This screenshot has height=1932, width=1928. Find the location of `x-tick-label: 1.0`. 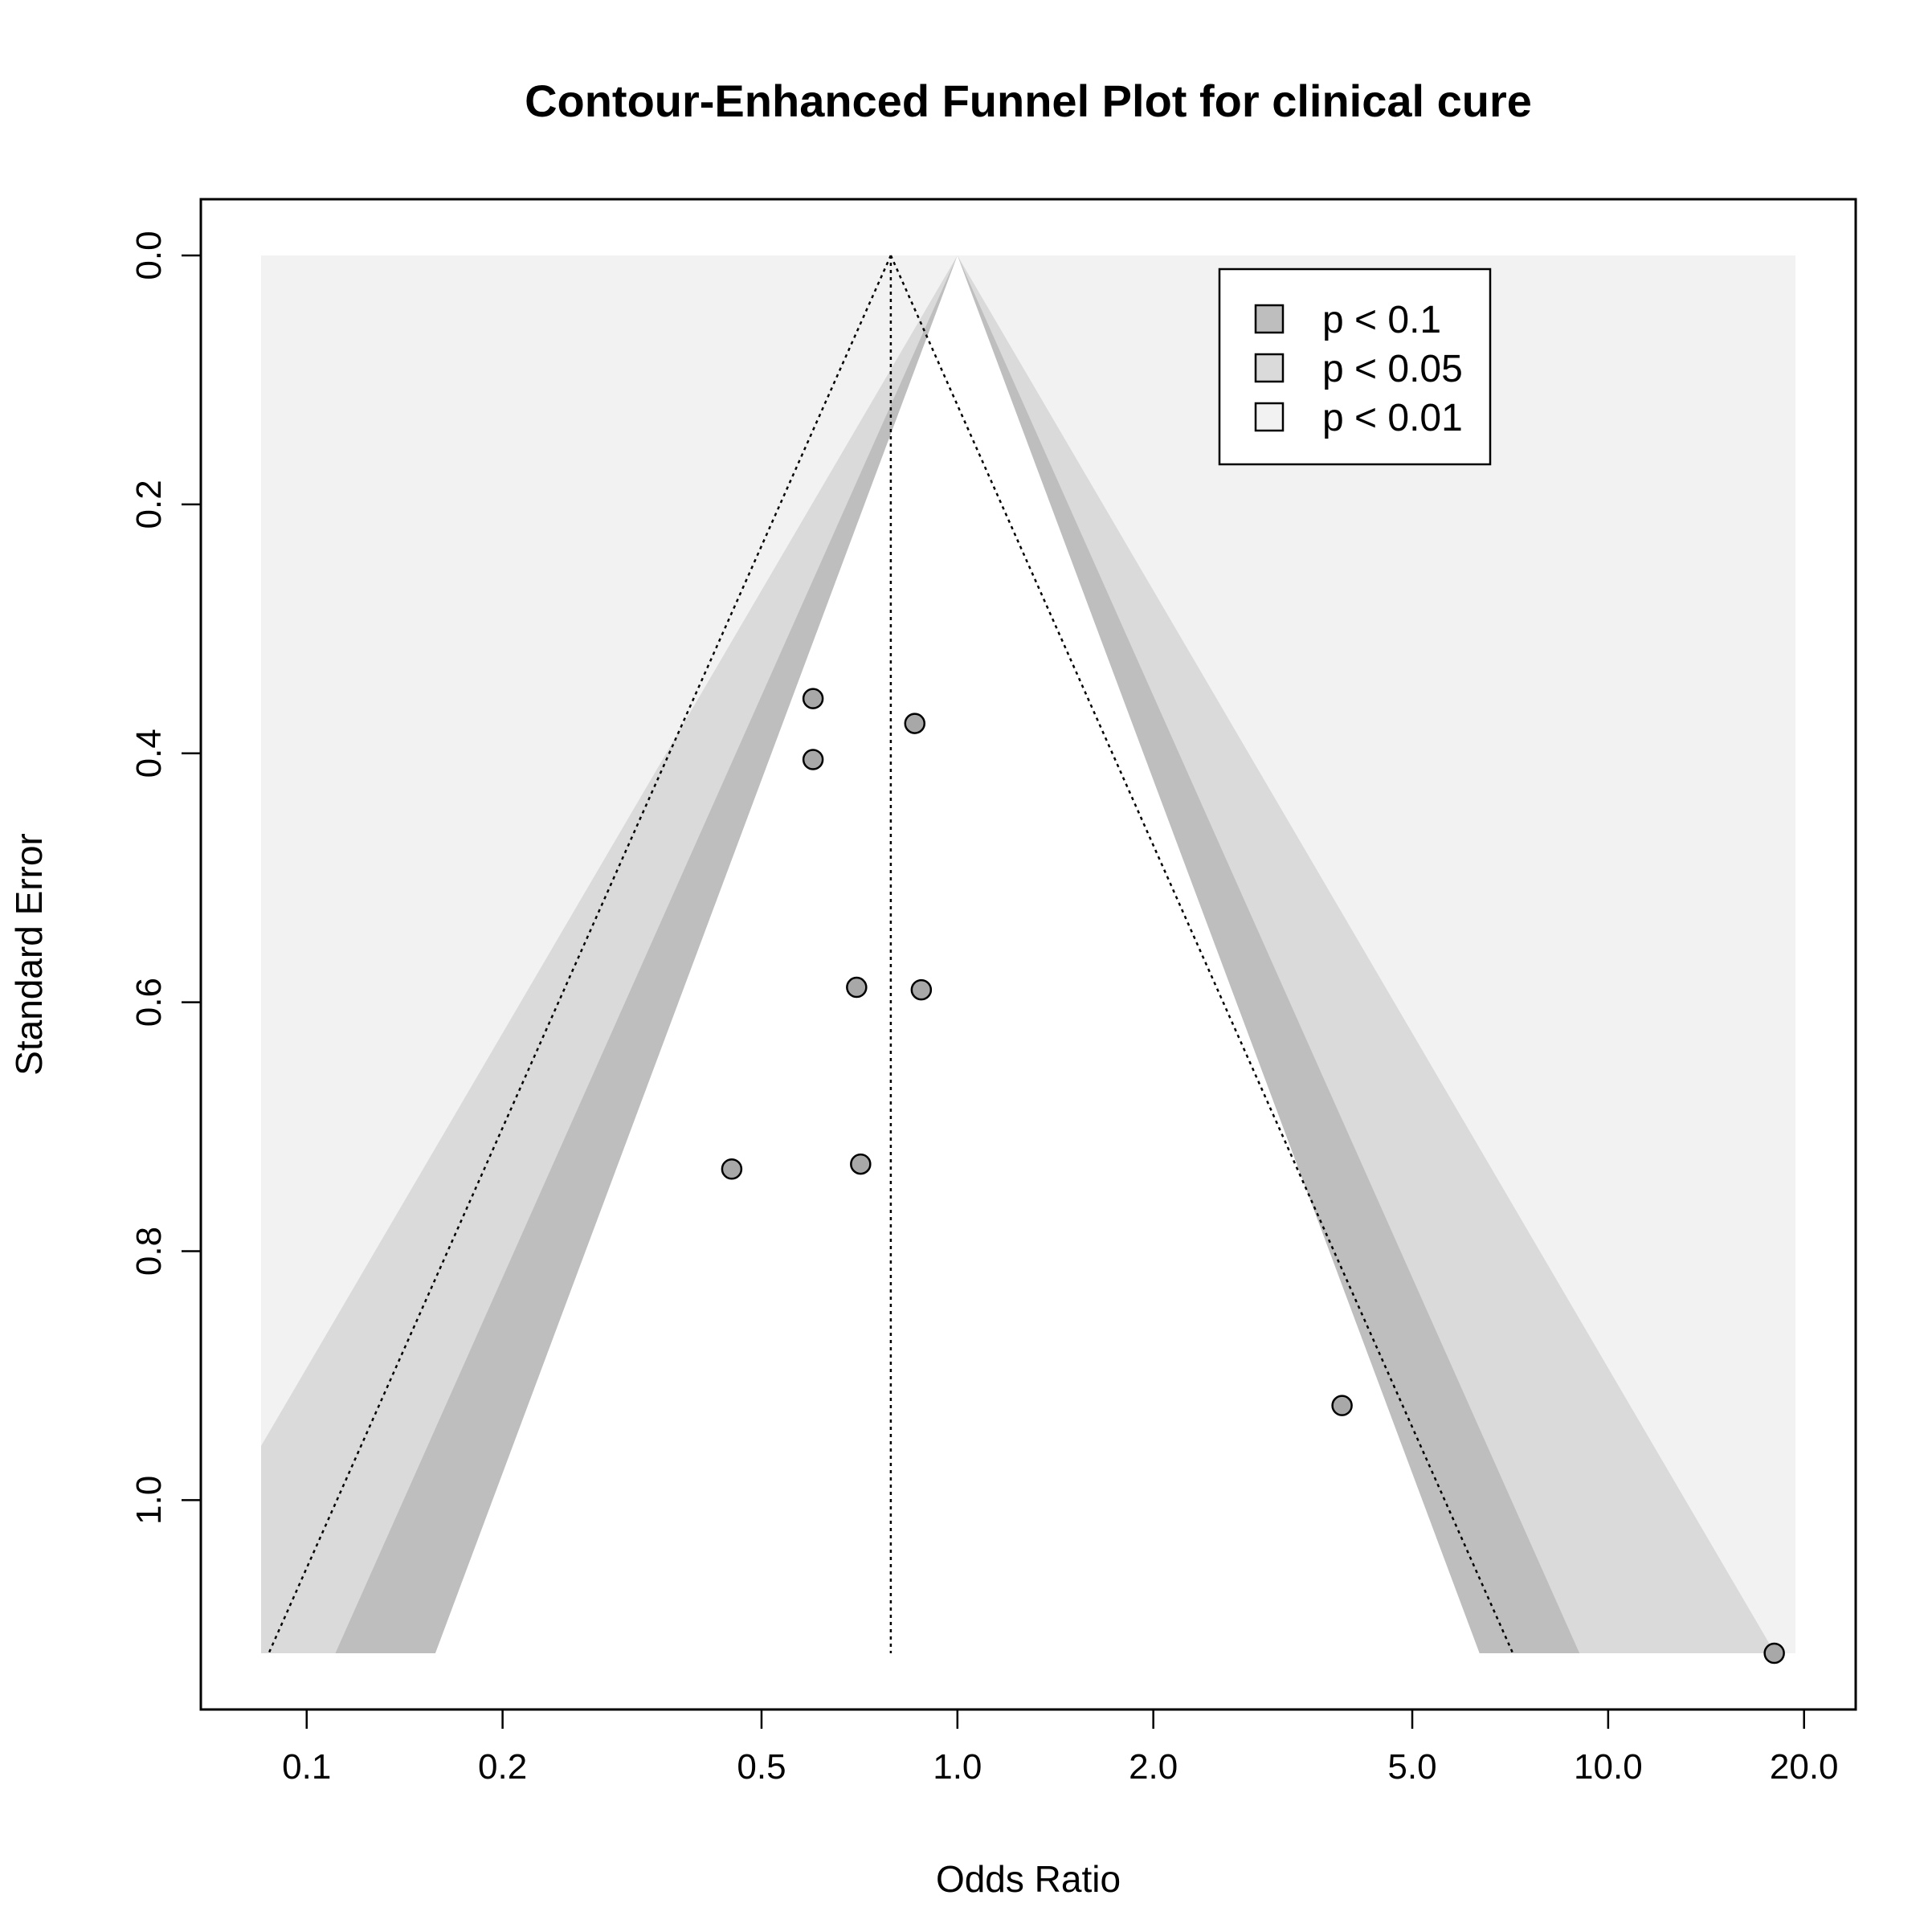

x-tick-label: 1.0 is located at coordinates (957, 1767).